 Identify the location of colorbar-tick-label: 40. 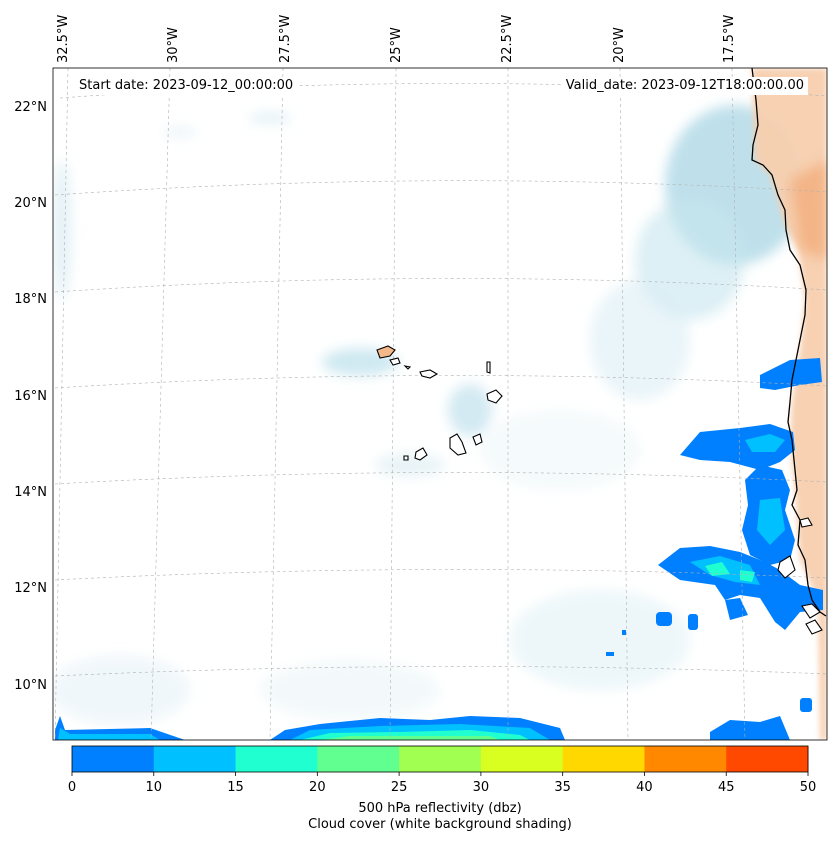
(644, 787).